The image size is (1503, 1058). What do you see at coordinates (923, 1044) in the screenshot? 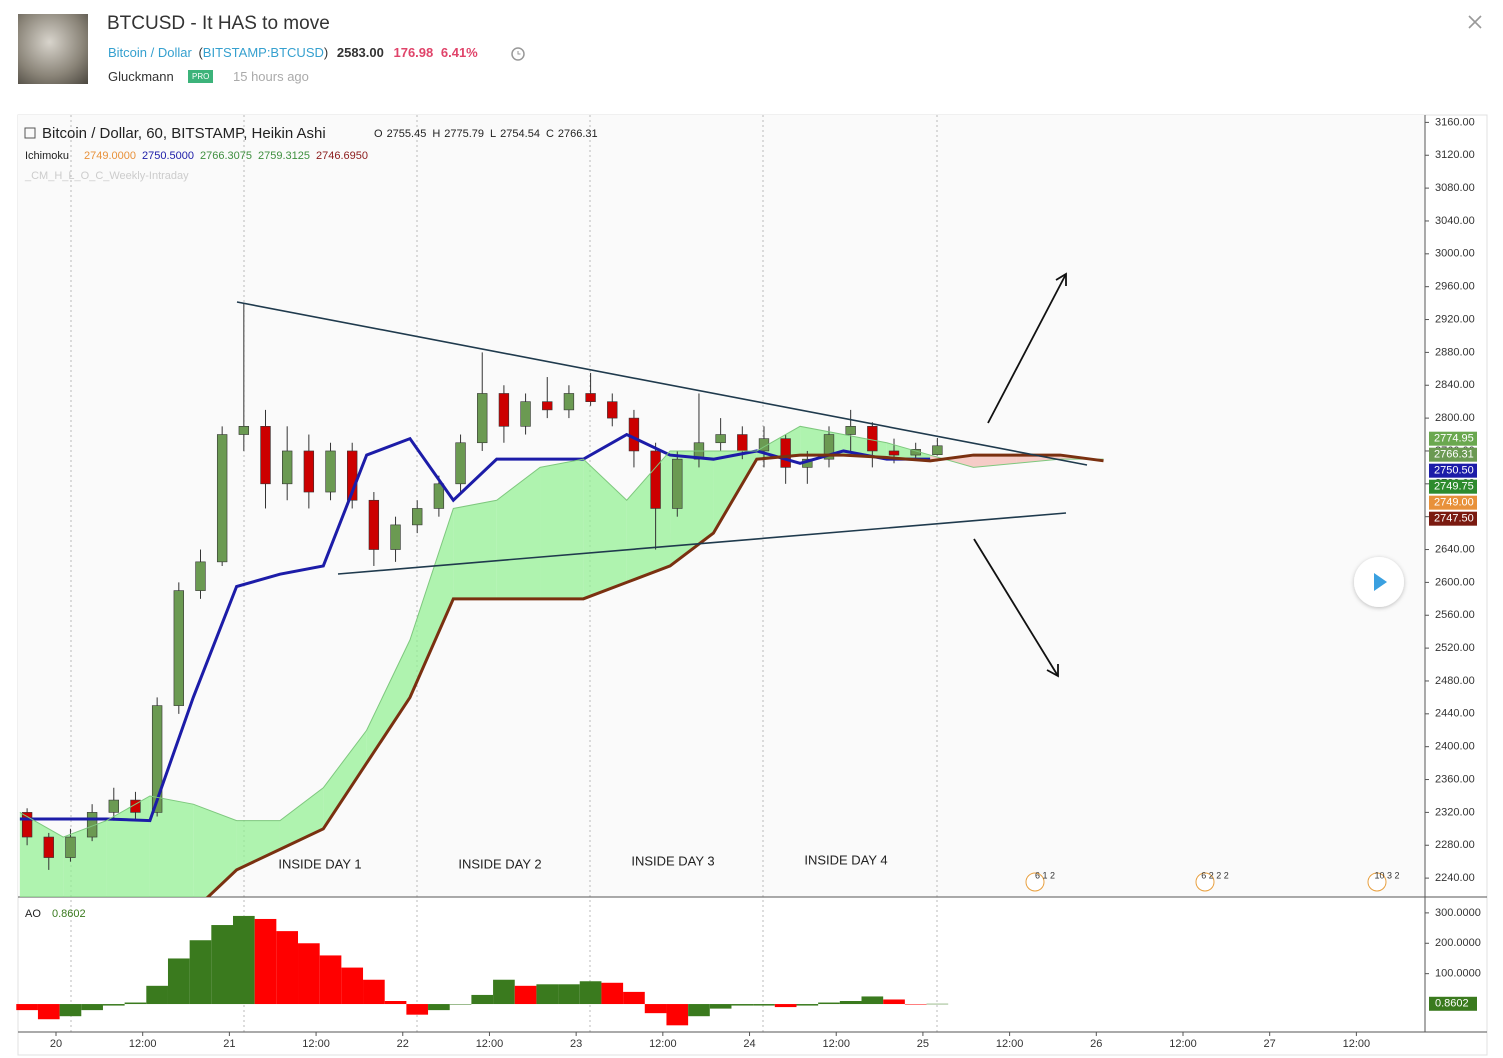
I see `x-tick-label: 25` at bounding box center [923, 1044].